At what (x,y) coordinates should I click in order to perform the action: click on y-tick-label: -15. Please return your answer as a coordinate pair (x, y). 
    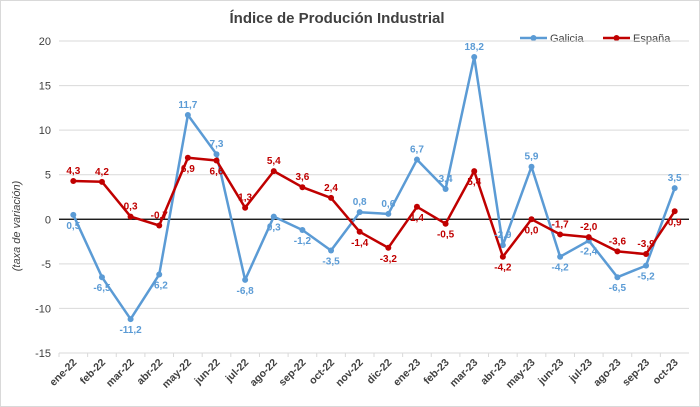
    Looking at the image, I should click on (43, 354).